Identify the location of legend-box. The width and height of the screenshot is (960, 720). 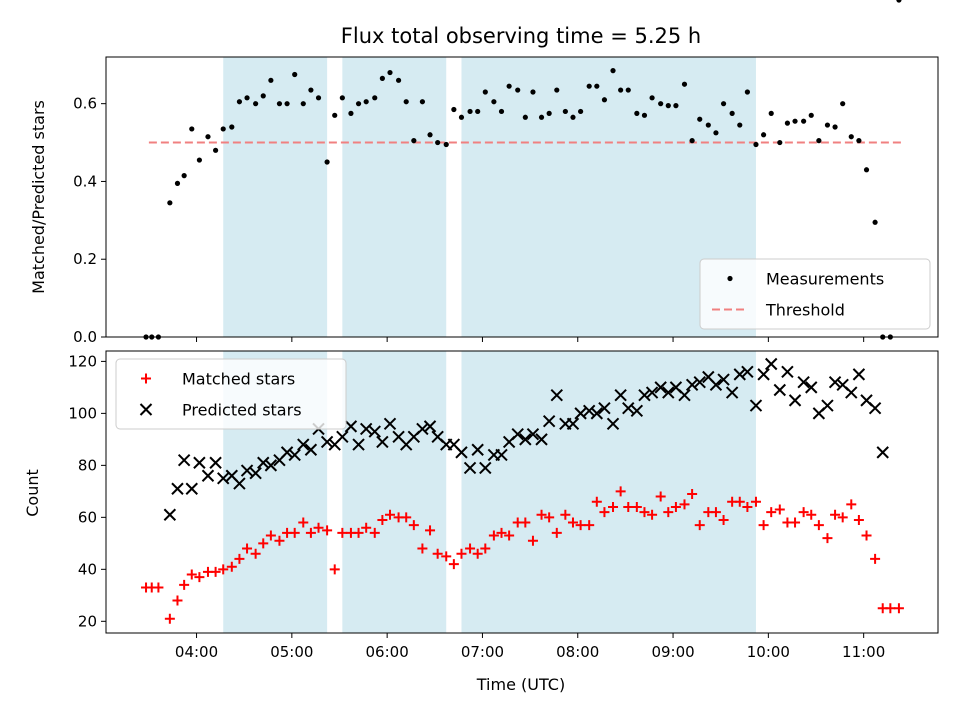
(231, 394).